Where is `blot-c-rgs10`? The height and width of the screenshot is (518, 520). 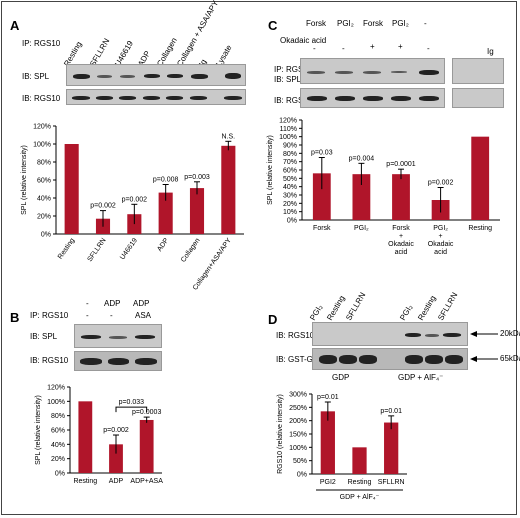 blot-c-rgs10 is located at coordinates (372, 98).